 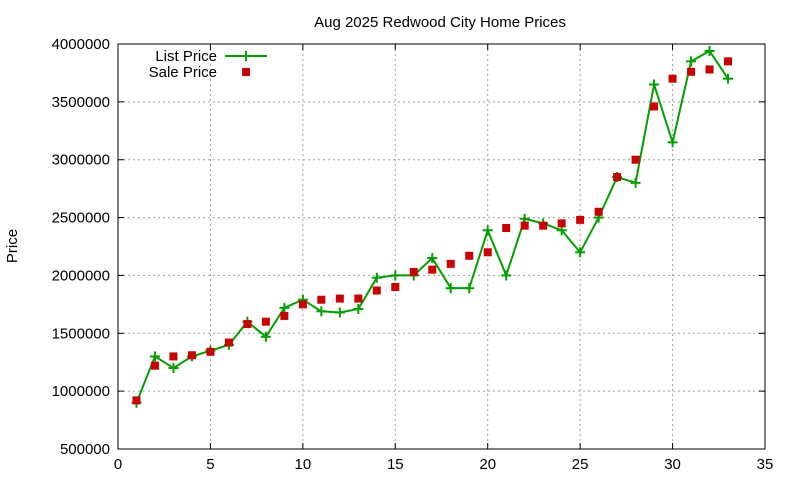 What do you see at coordinates (210, 464) in the screenshot?
I see `x-tick-label: 5` at bounding box center [210, 464].